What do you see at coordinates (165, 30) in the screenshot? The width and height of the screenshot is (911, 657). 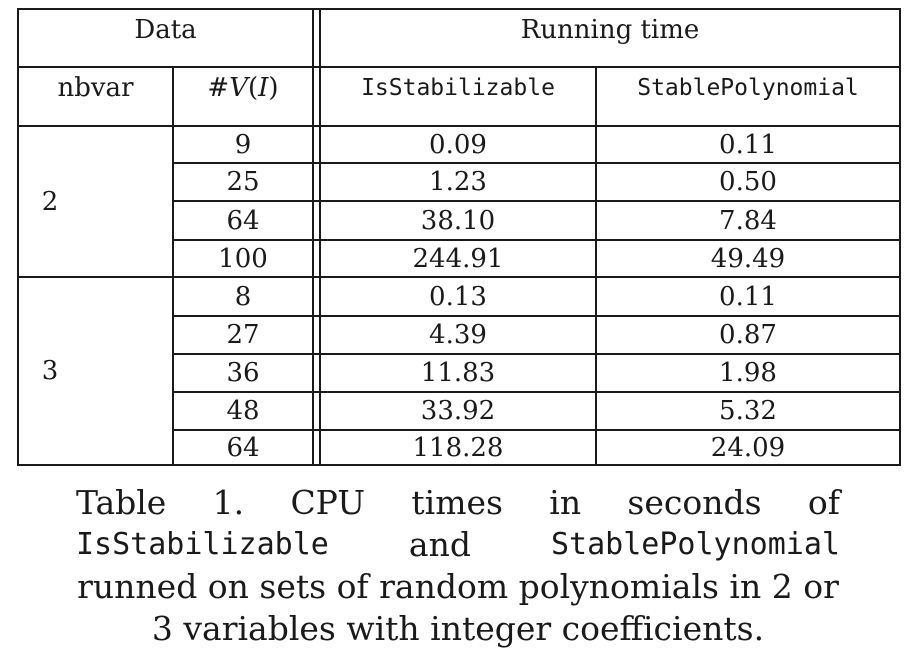 I see `header-data: Data` at bounding box center [165, 30].